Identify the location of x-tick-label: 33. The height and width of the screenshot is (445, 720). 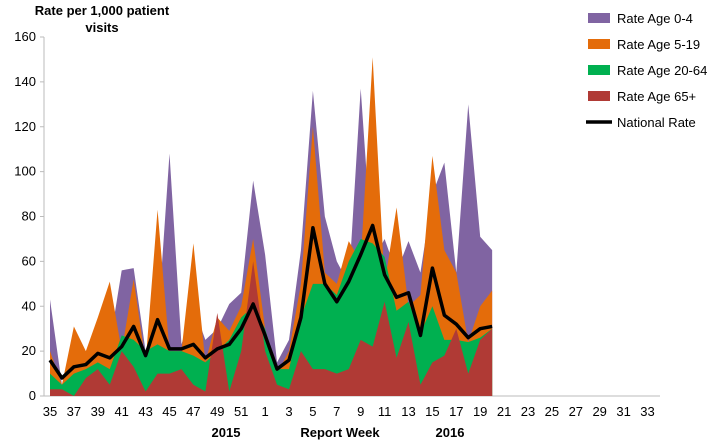
(647, 411).